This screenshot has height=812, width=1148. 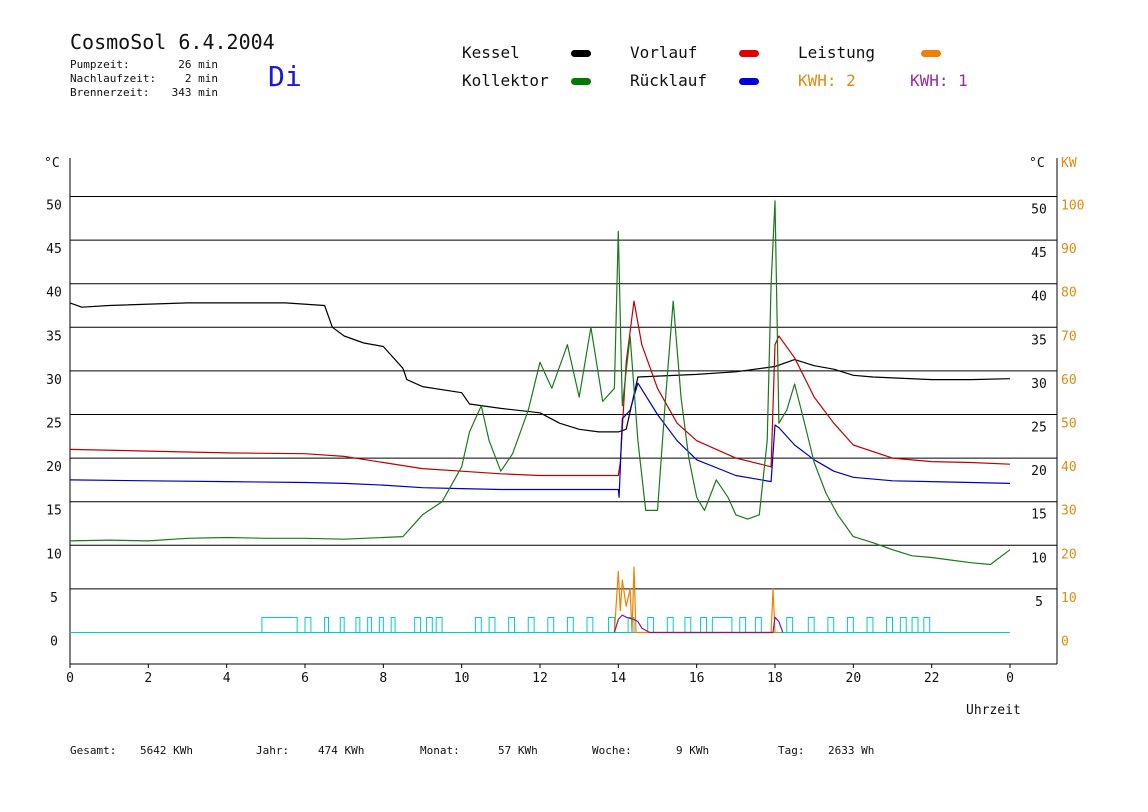 What do you see at coordinates (52, 163) in the screenshot?
I see `y-axis-label-left: °C` at bounding box center [52, 163].